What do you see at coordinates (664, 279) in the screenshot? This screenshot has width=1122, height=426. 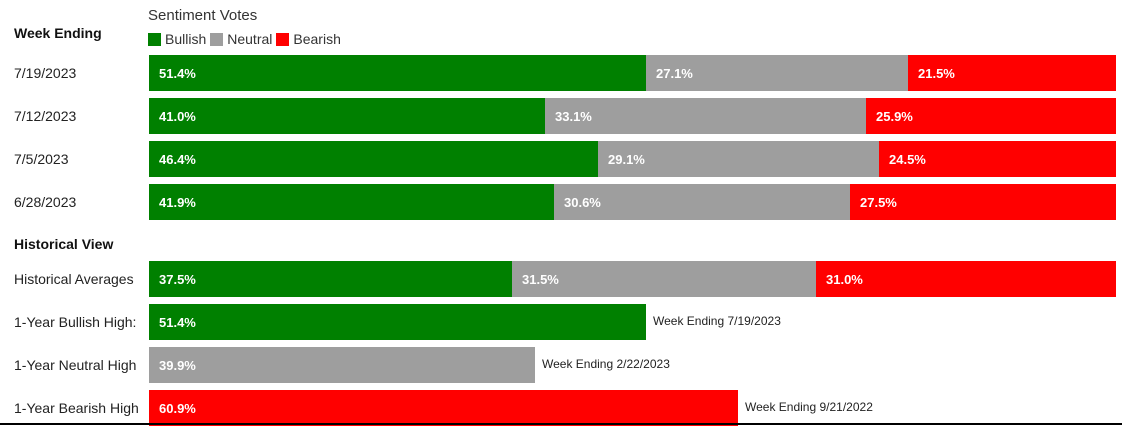 I see `bar-segment-neutral-historical-averages` at bounding box center [664, 279].